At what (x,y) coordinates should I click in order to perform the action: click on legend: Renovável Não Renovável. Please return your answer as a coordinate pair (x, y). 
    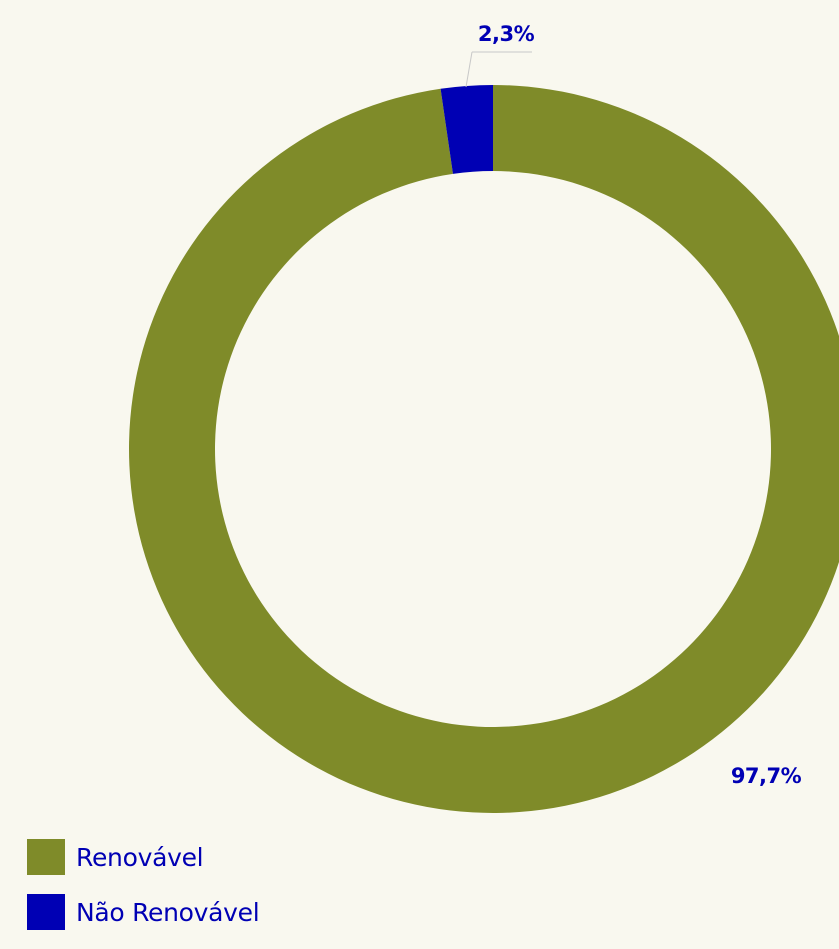
    Looking at the image, I should click on (143, 894).